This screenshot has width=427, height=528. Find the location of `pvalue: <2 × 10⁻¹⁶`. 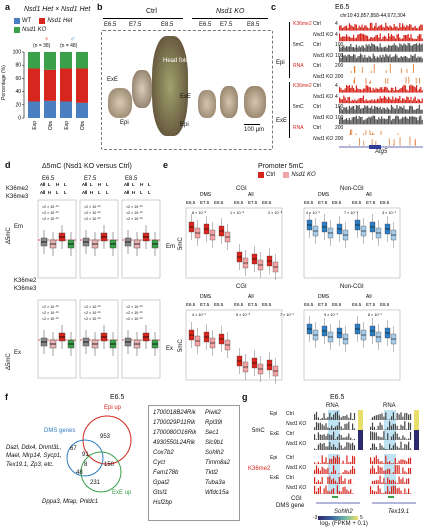

pvalue: <2 × 10⁻¹⁶ is located at coordinates (134, 213).